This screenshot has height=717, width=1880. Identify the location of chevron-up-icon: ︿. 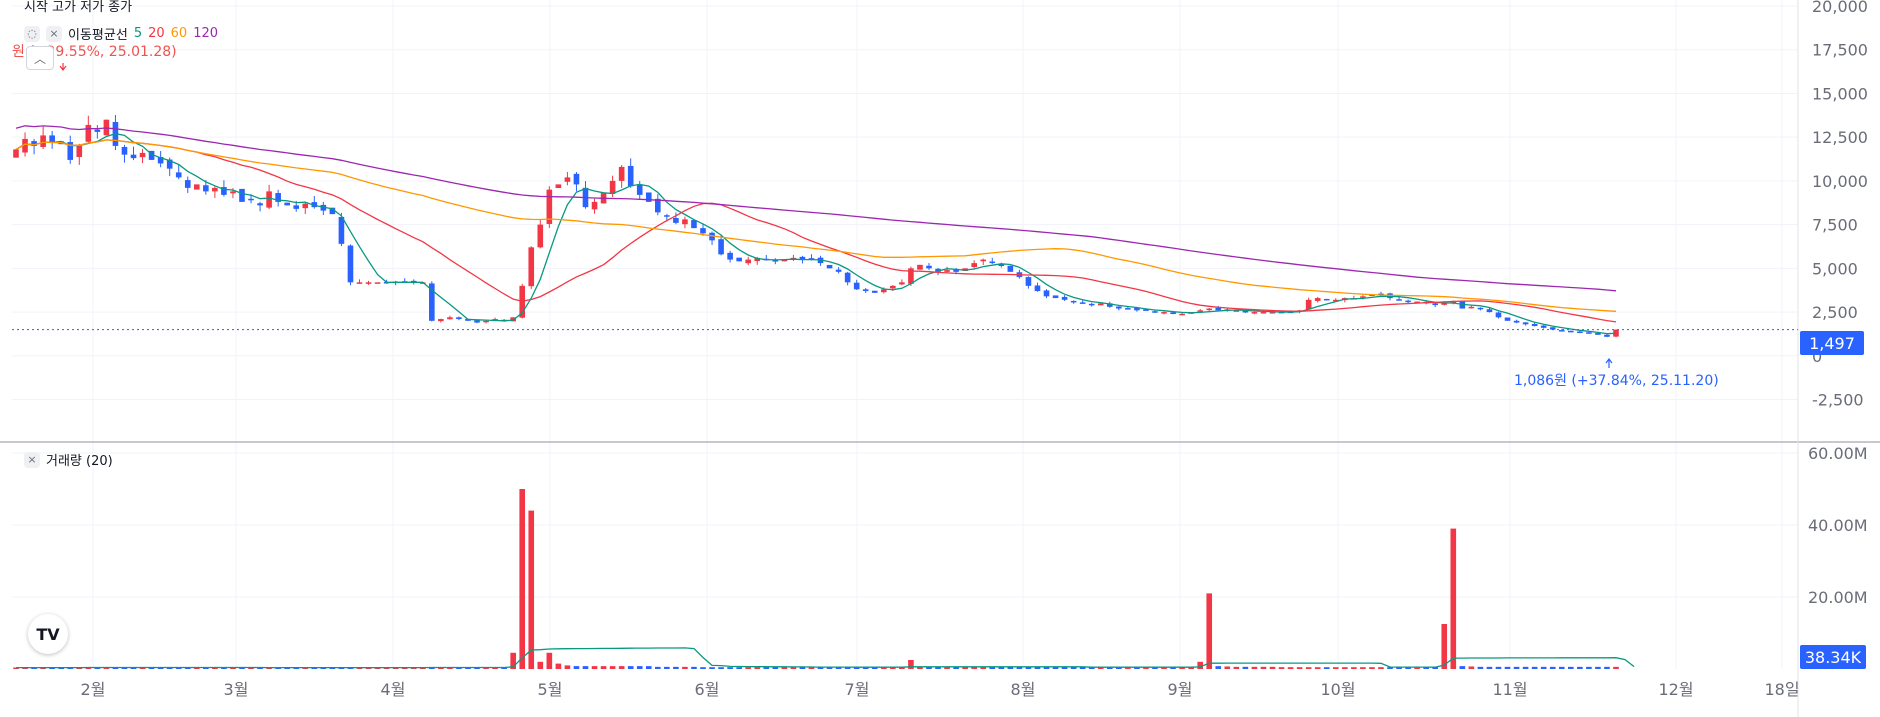
(40, 58).